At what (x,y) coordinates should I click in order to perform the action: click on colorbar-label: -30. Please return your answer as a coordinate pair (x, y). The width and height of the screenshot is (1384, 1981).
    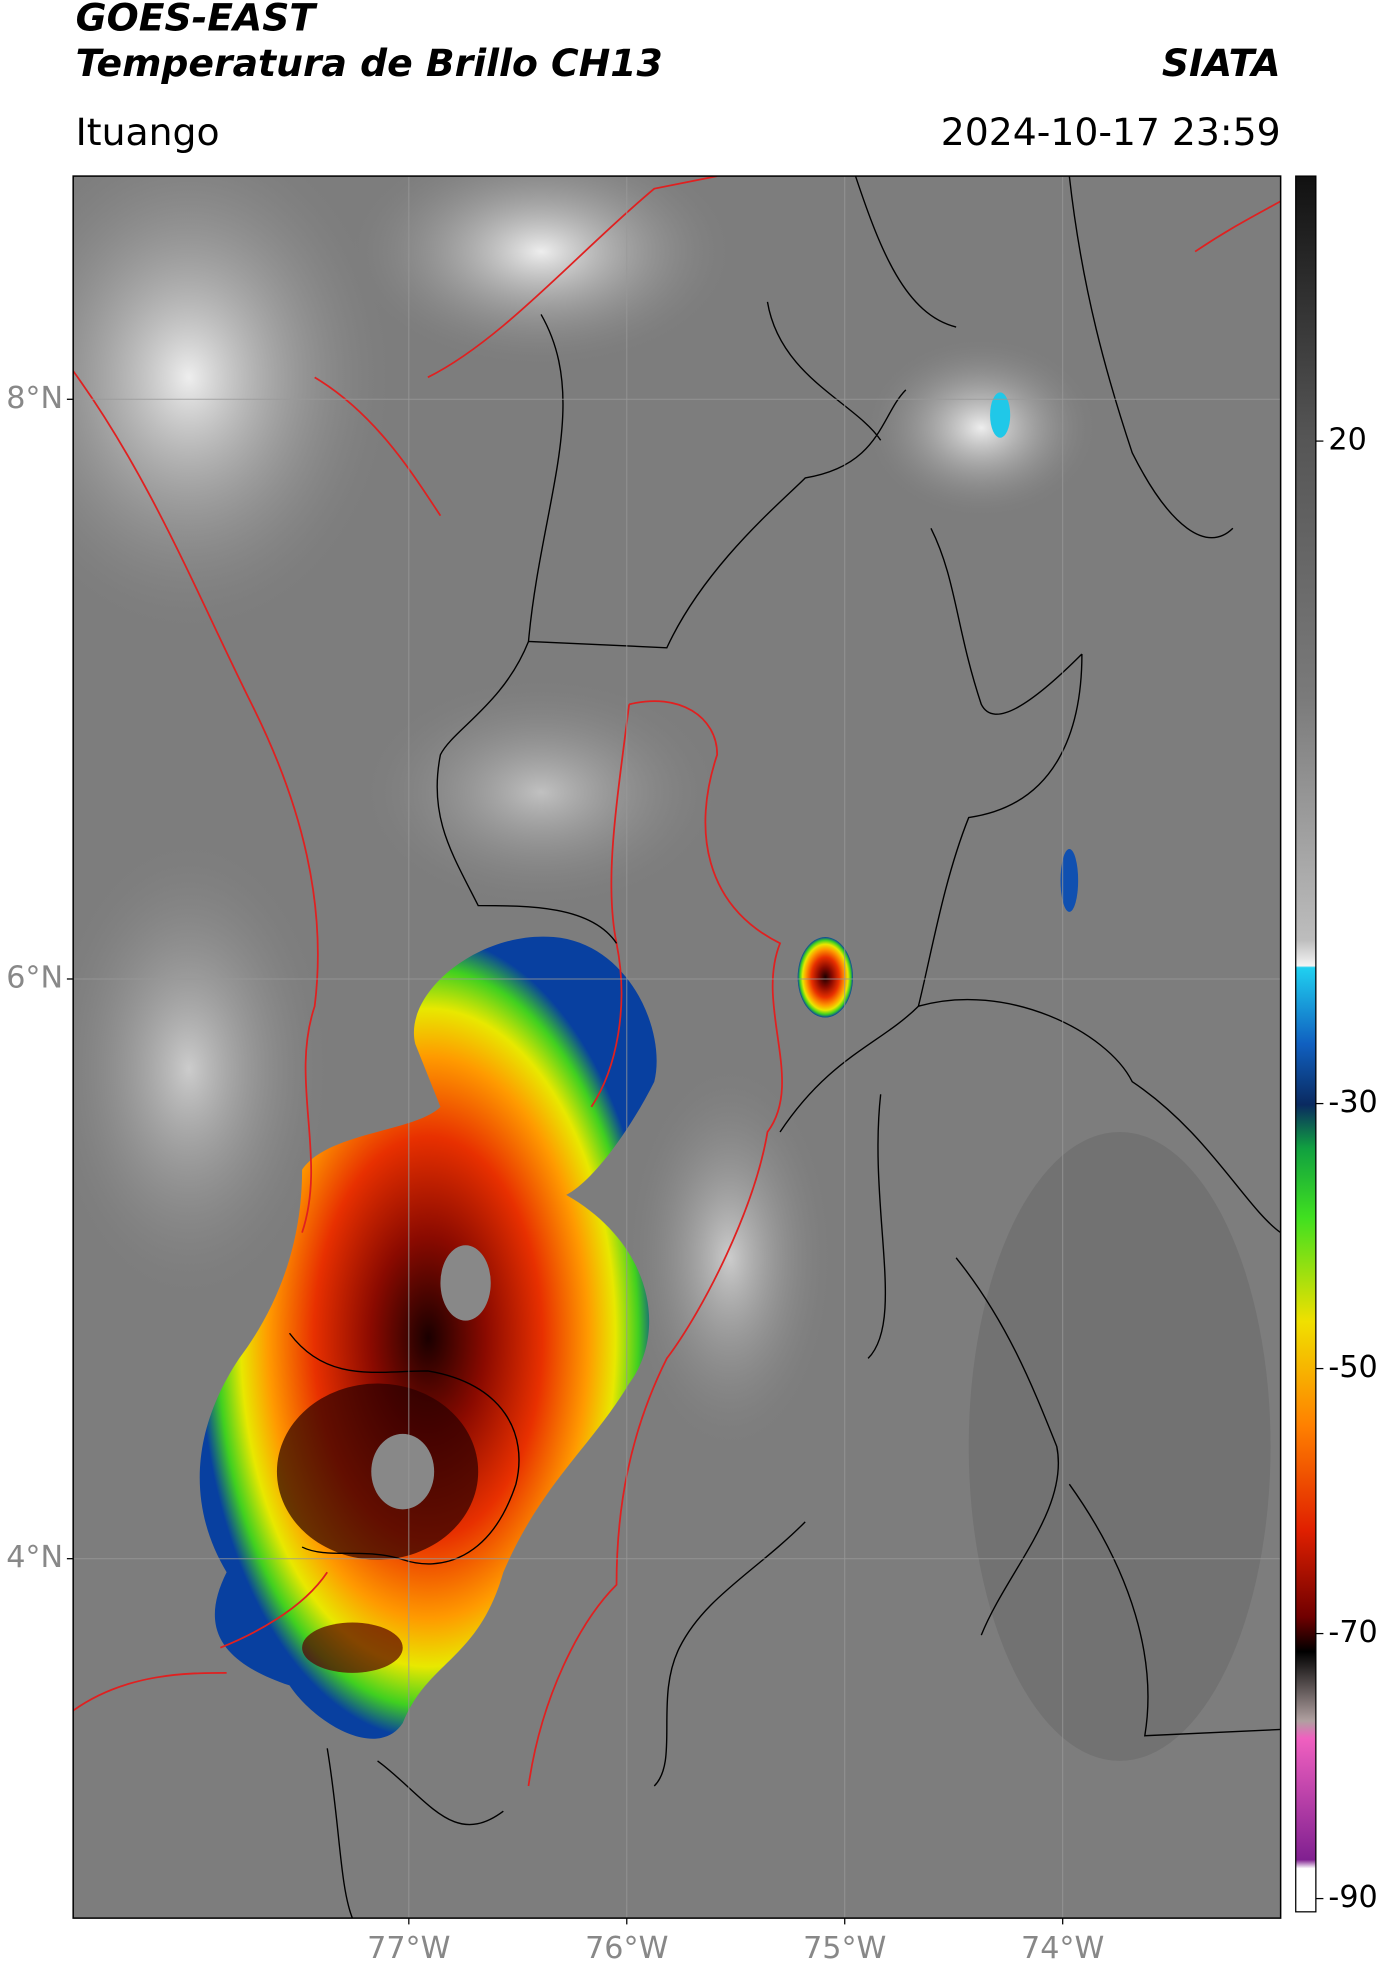
    Looking at the image, I should click on (1352, 1102).